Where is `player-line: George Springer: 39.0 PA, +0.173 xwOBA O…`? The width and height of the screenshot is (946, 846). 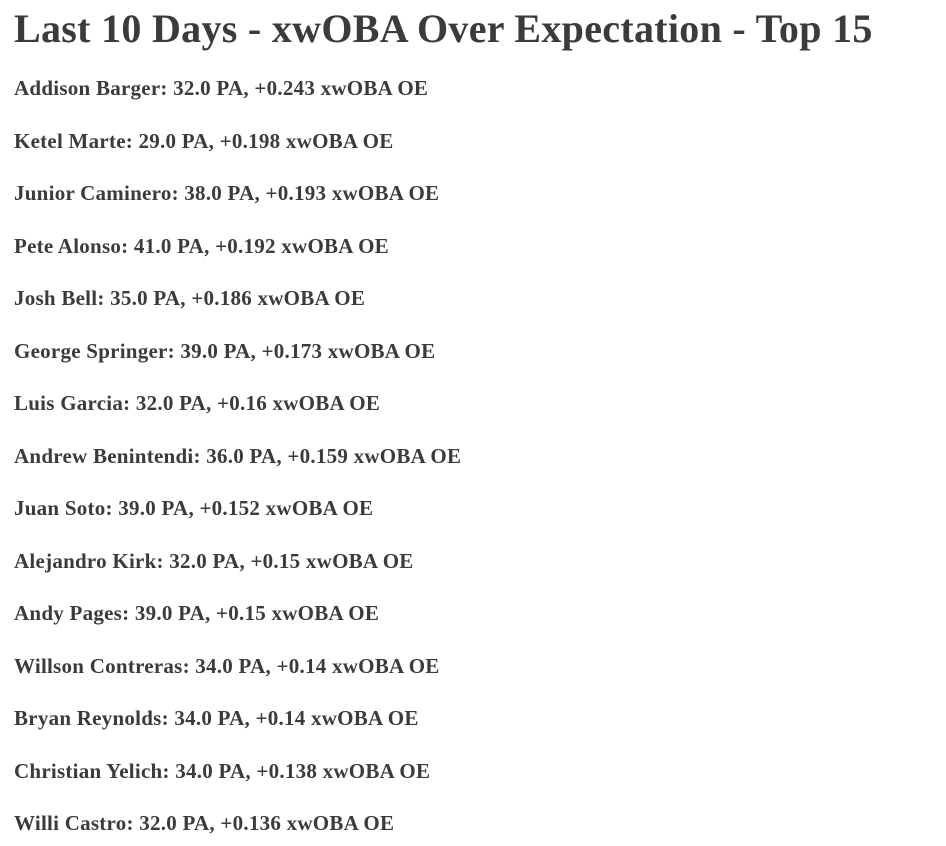 player-line: George Springer: 39.0 PA, +0.173 xwOBA O… is located at coordinates (225, 350).